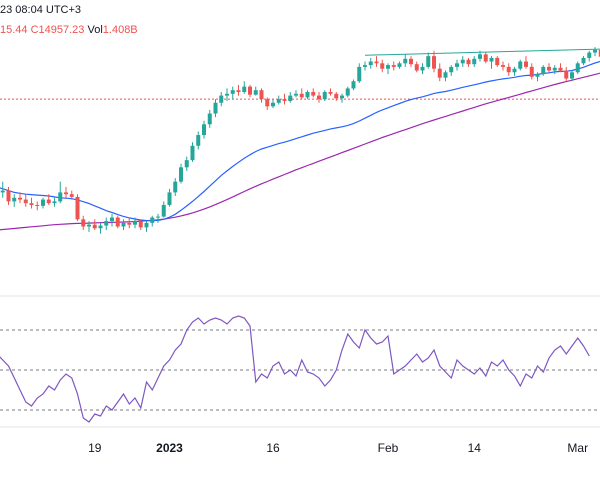 The height and width of the screenshot is (487, 600). I want to click on time-tick-label: 19, so click(95, 448).